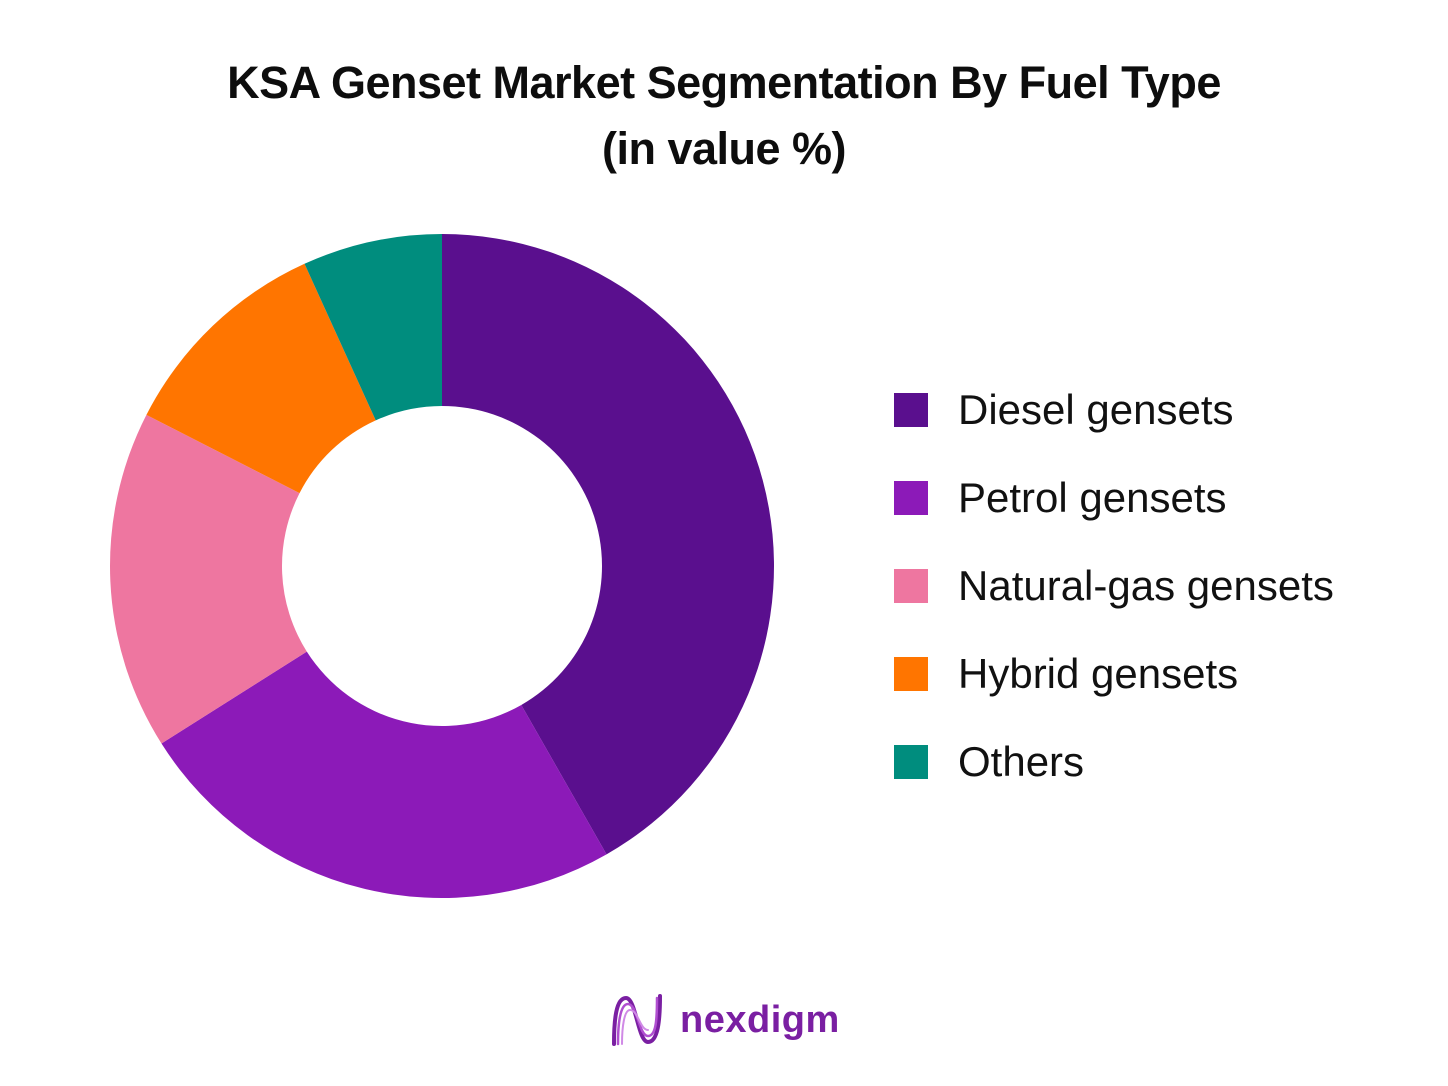  I want to click on donut-slice-diesel, so click(608, 544).